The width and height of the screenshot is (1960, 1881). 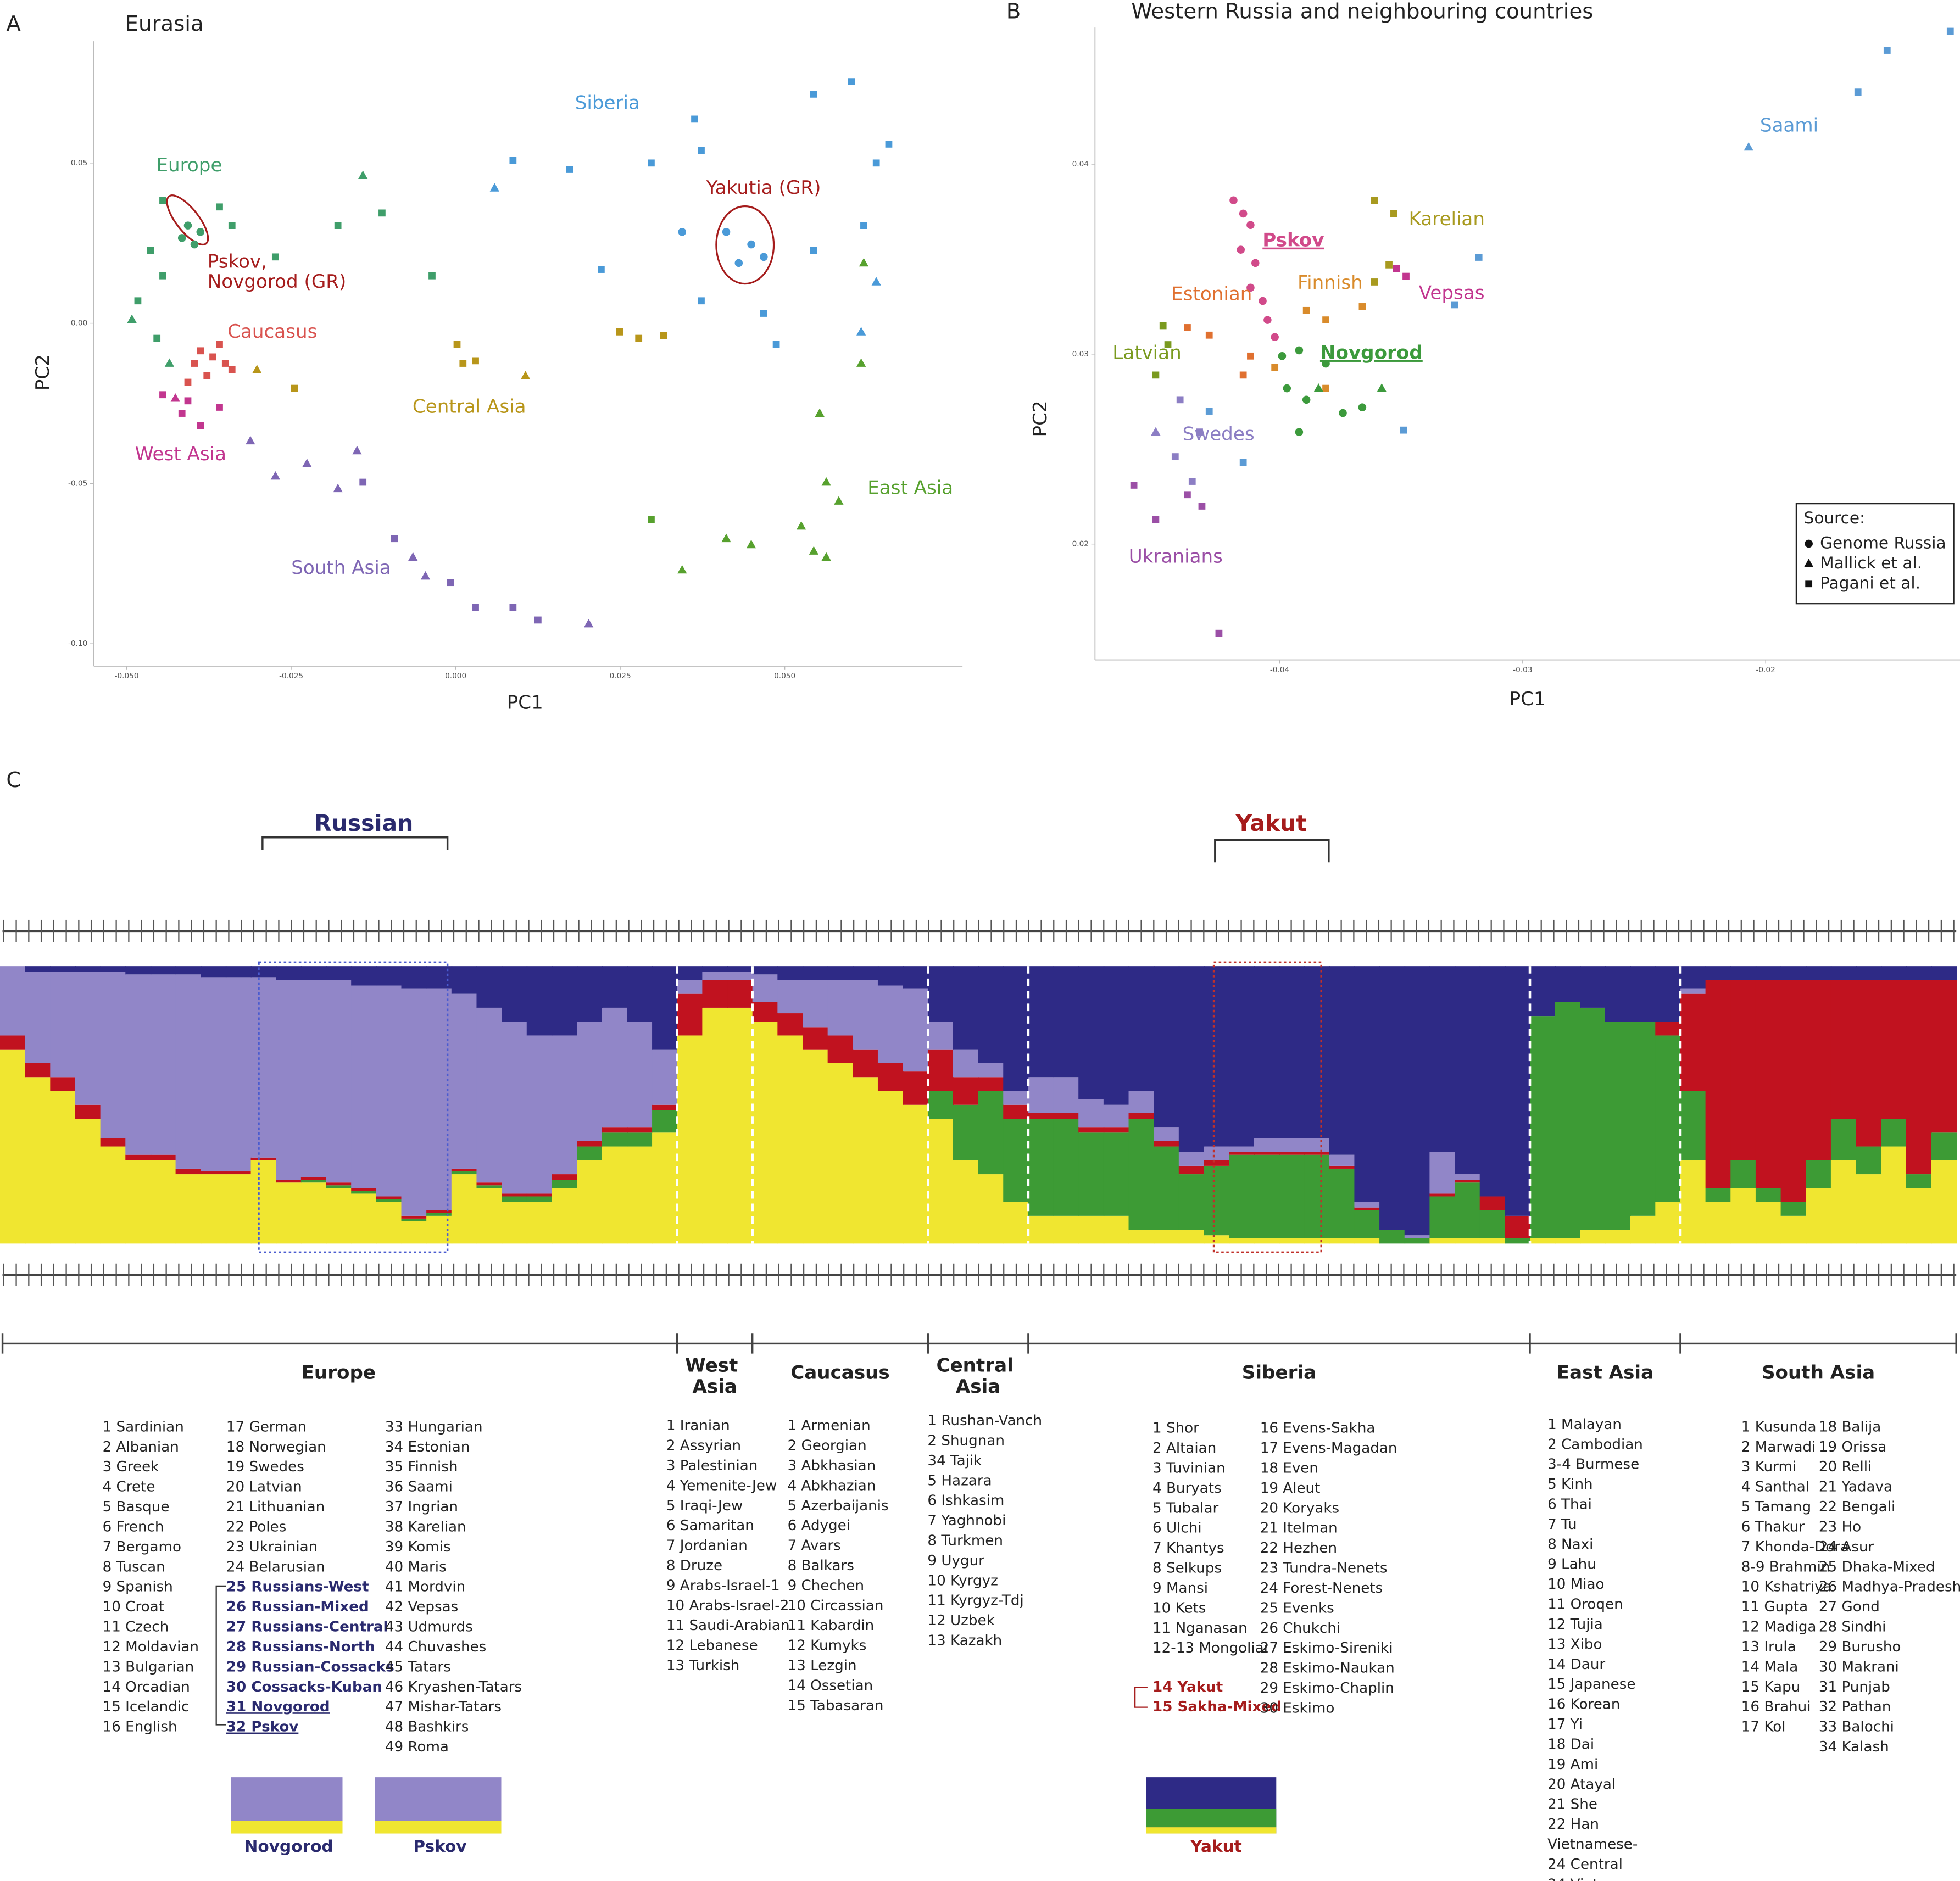 I want to click on population-label: 8 Naxi, so click(x=1570, y=1544).